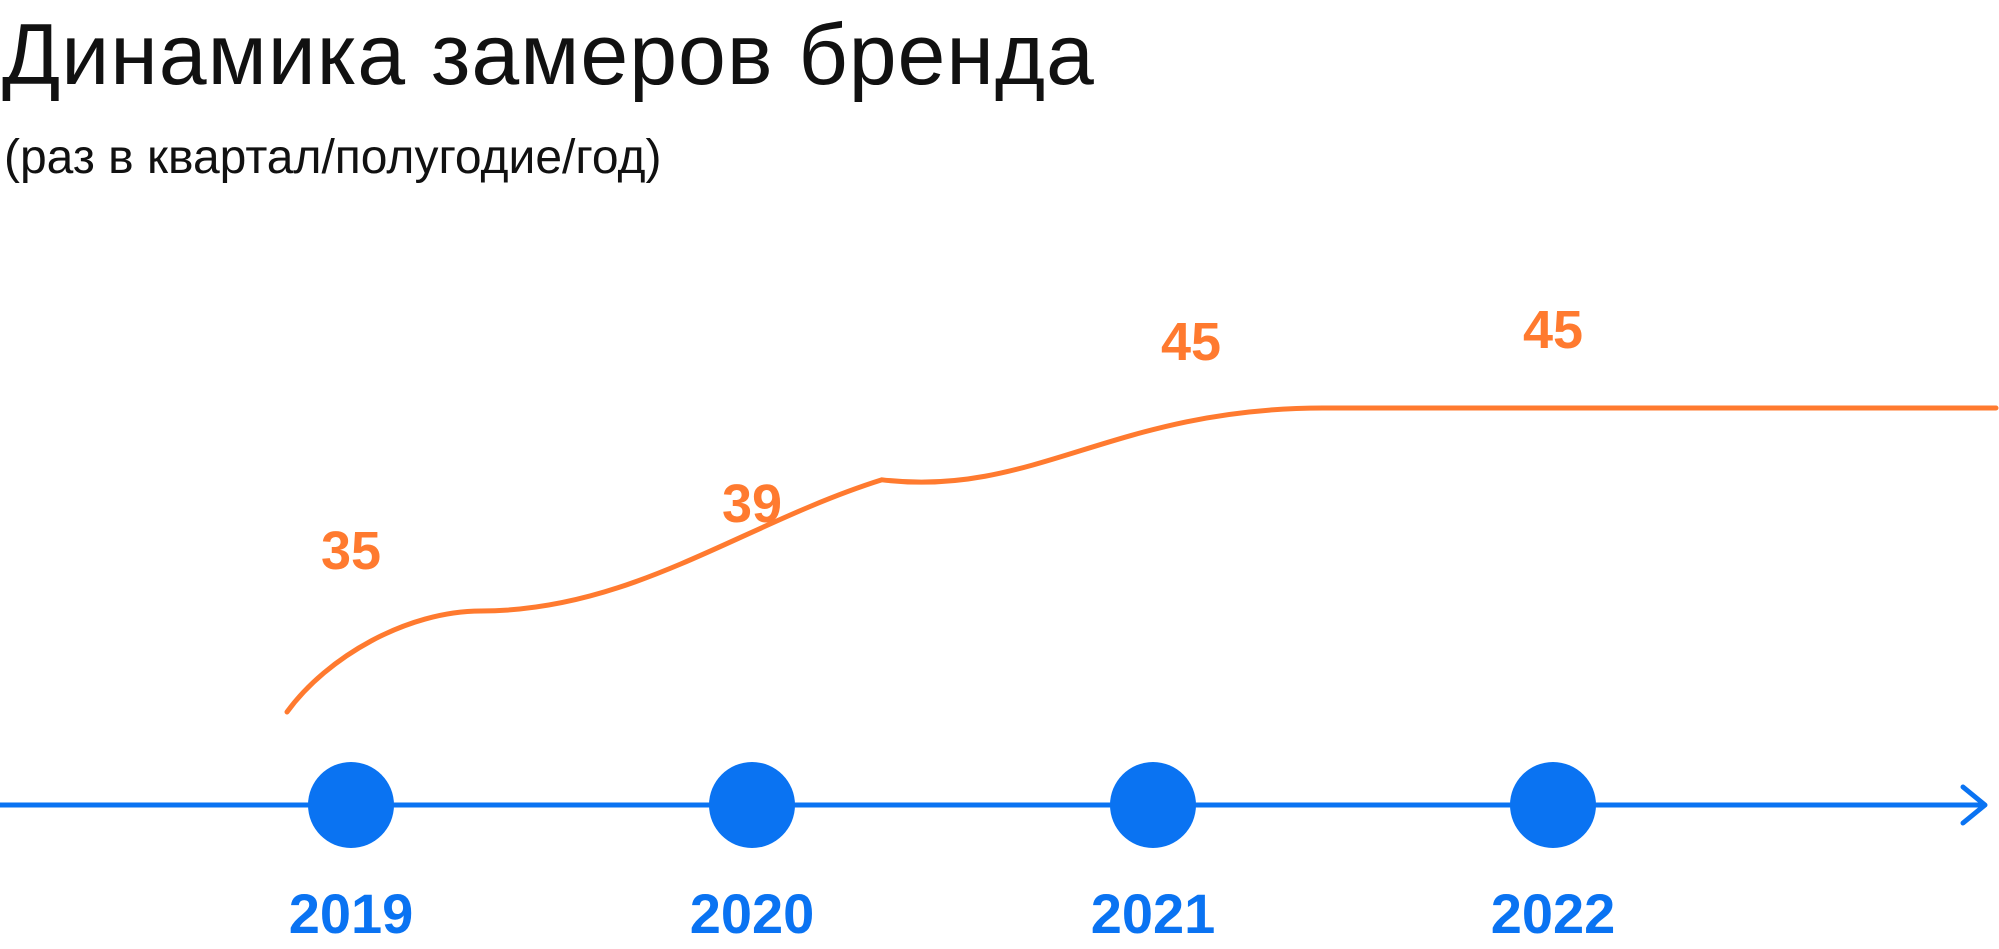 Image resolution: width=1999 pixels, height=949 pixels. I want to click on axis-point-2021, so click(1153, 805).